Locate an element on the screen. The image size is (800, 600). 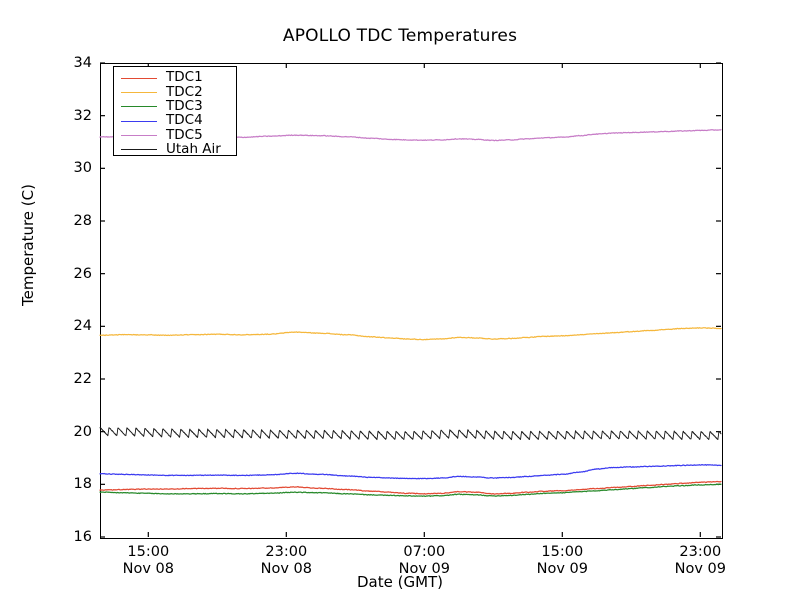
y-tick-label: 34 is located at coordinates (82, 63).